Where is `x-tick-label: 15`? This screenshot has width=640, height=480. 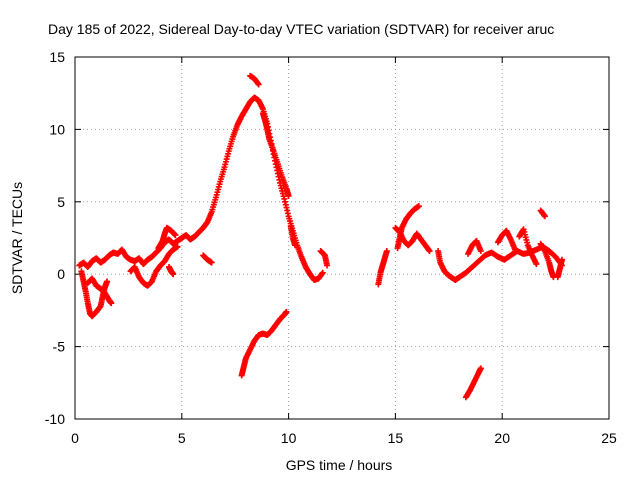 x-tick-label: 15 is located at coordinates (396, 438).